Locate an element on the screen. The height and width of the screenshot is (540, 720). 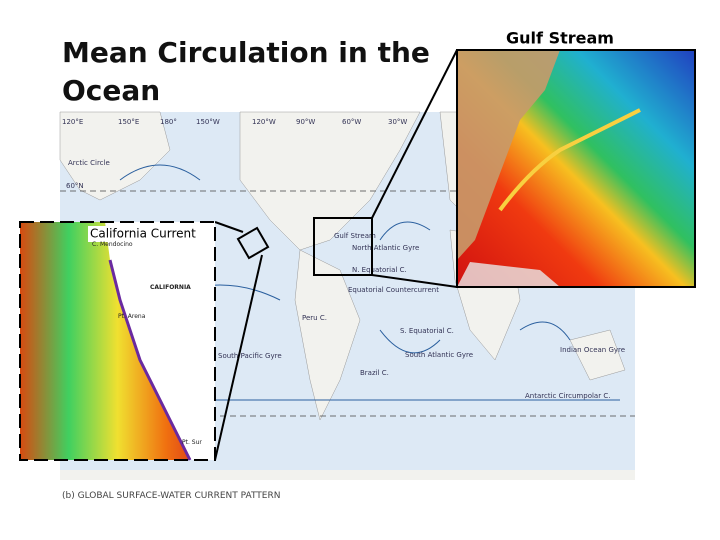
place-label: Pt. Sur is located at coordinates (192, 442).